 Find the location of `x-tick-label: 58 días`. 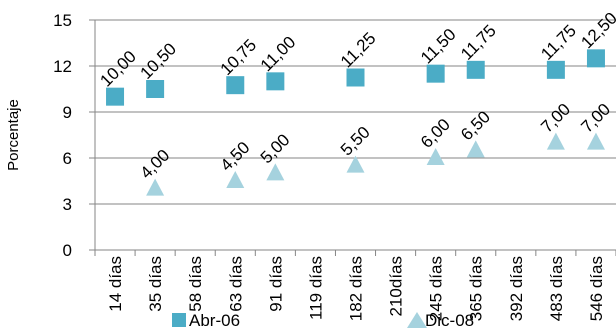

x-tick-label: 58 días is located at coordinates (195, 284).